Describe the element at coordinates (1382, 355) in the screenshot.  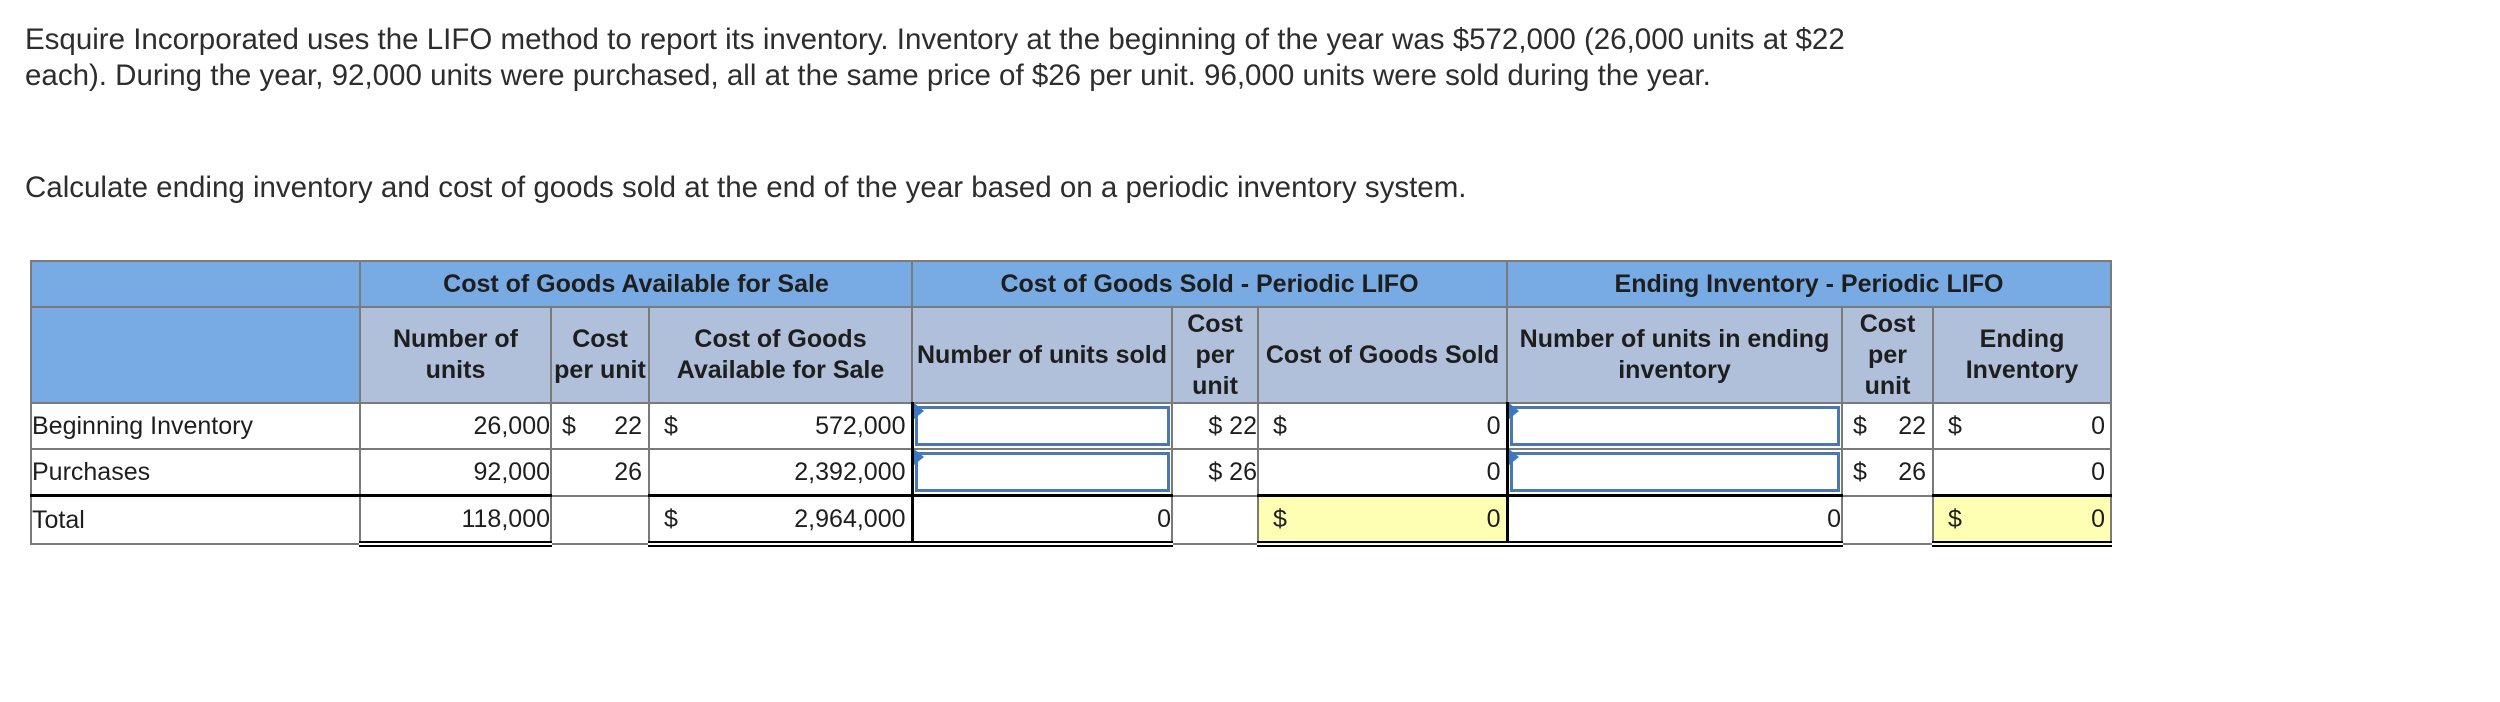
I see `col-header-cogs-cost: Cost of Goods Sold` at that location.